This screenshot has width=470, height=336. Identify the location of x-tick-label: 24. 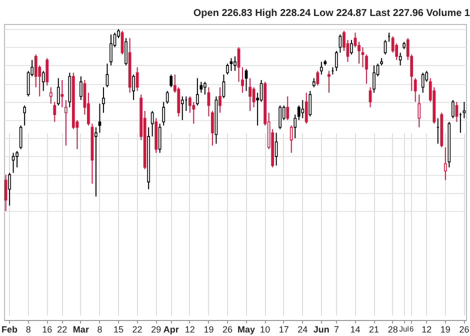
(303, 329).